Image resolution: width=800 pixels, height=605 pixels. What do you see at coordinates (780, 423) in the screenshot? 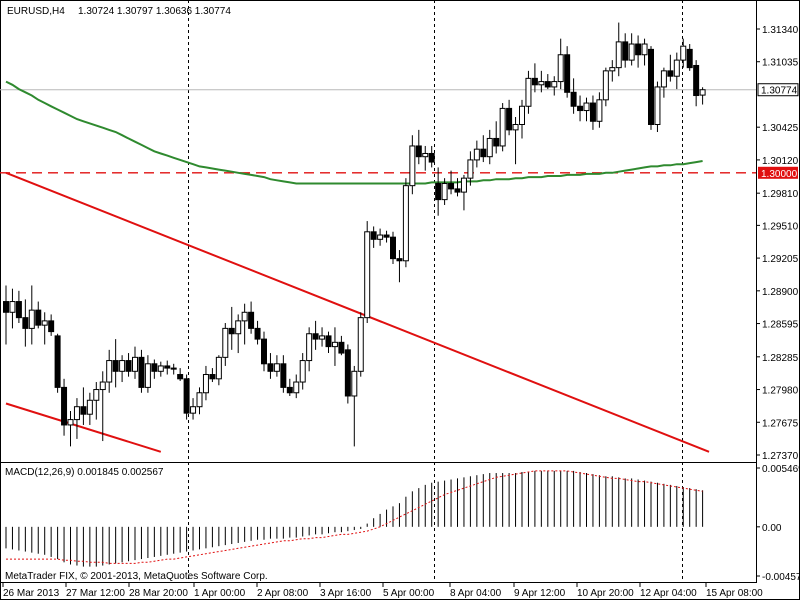
I see `price-tick-label: 1.27675` at bounding box center [780, 423].